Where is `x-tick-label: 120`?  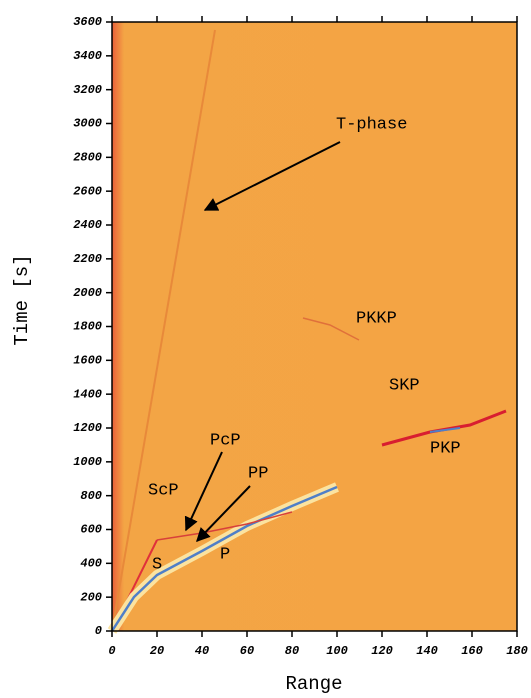 x-tick-label: 120 is located at coordinates (382, 651).